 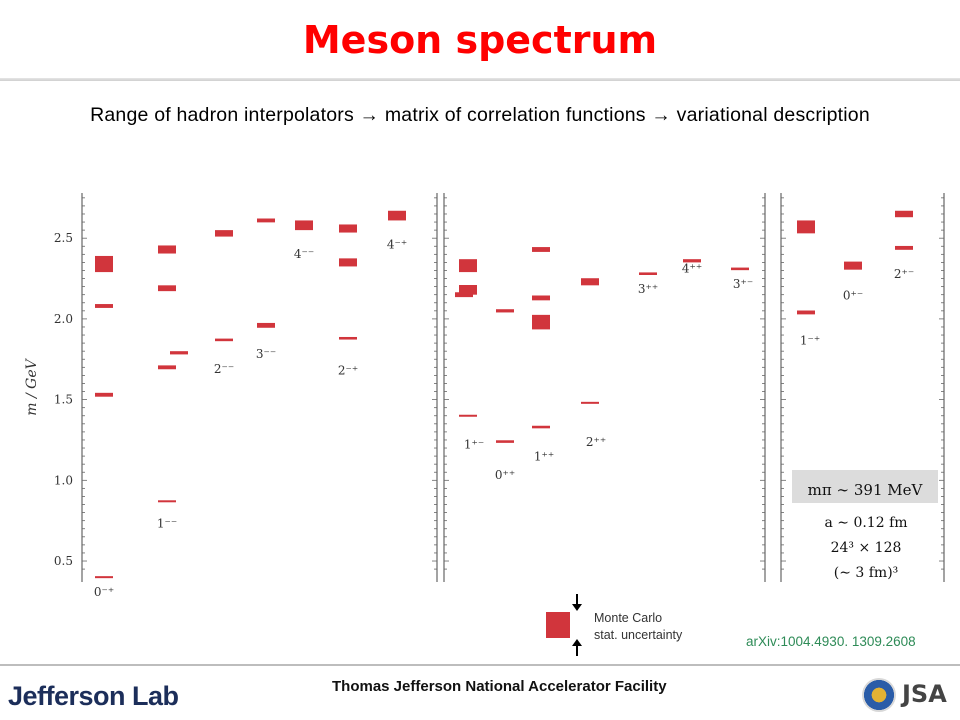 I want to click on jpc-label: 1⁻⁺, so click(x=810, y=340).